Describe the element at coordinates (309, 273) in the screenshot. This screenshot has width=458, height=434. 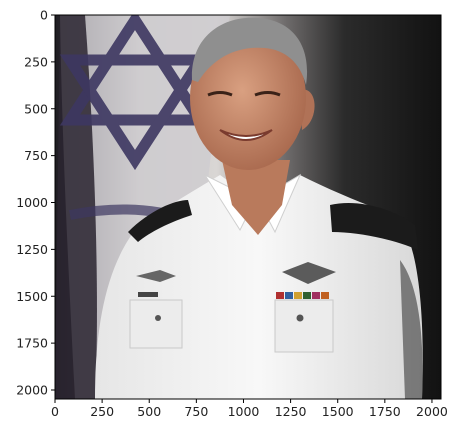
I see `pilot-wings-badge-right` at that location.